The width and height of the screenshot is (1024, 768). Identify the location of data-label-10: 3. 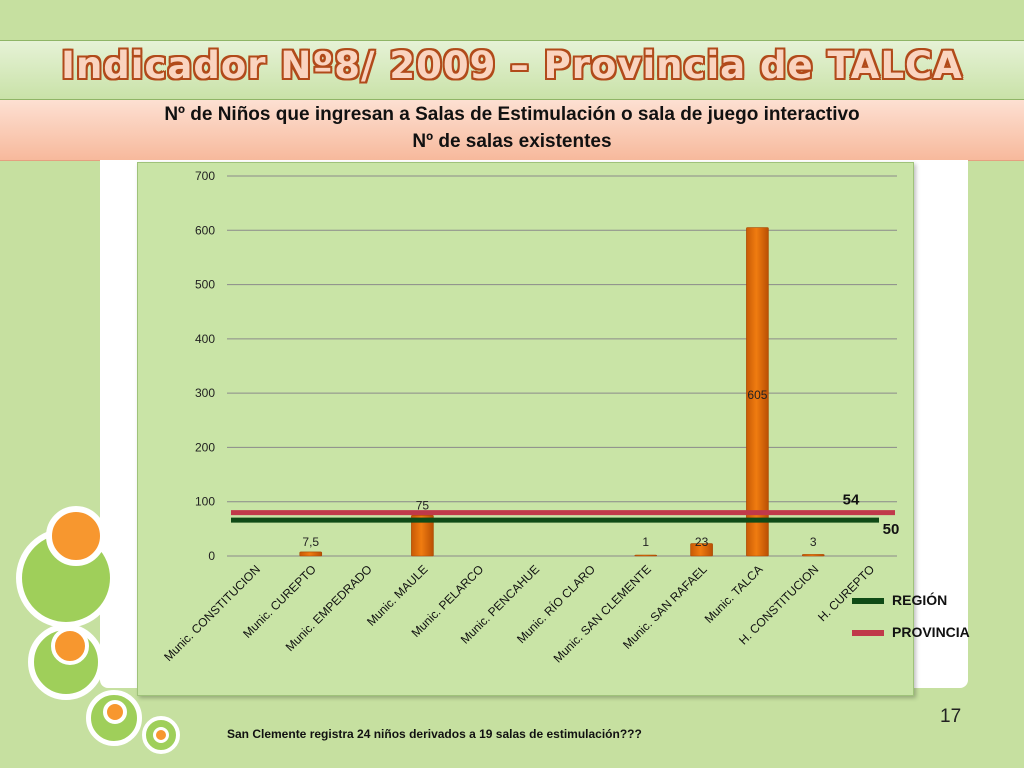
(813, 542).